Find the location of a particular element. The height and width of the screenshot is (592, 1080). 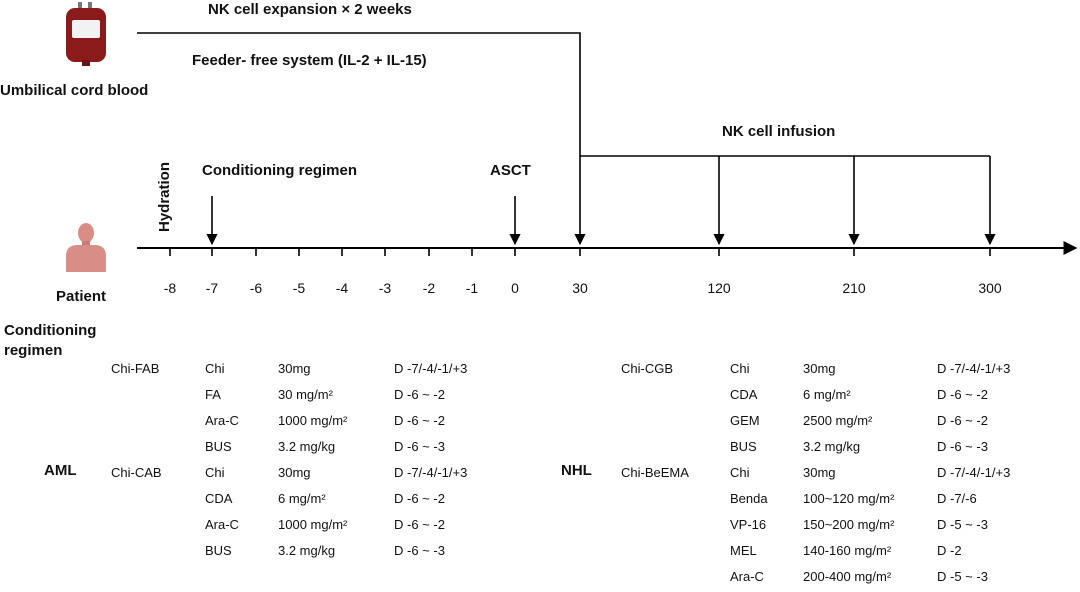

drug-dose: 140-160 mg/m² is located at coordinates (847, 550).